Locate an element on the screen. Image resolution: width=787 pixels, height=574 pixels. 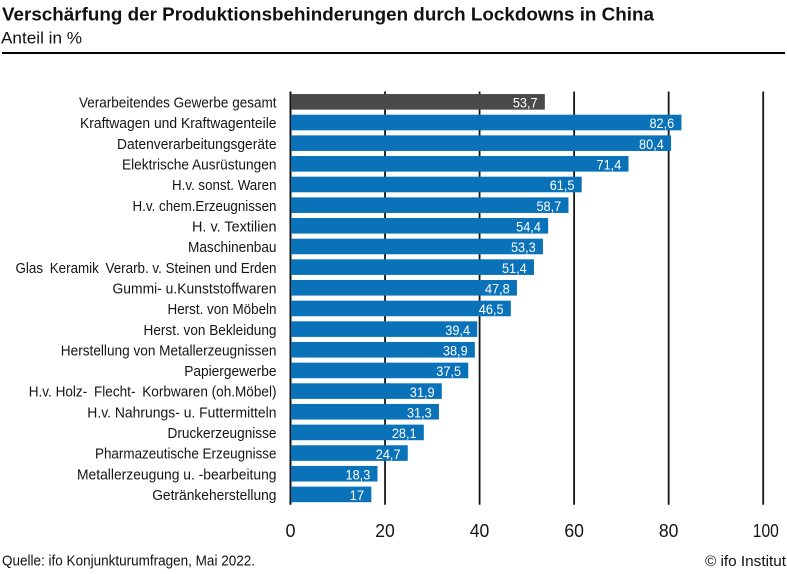
svg-text: © ifo Institut is located at coordinates (745, 562).